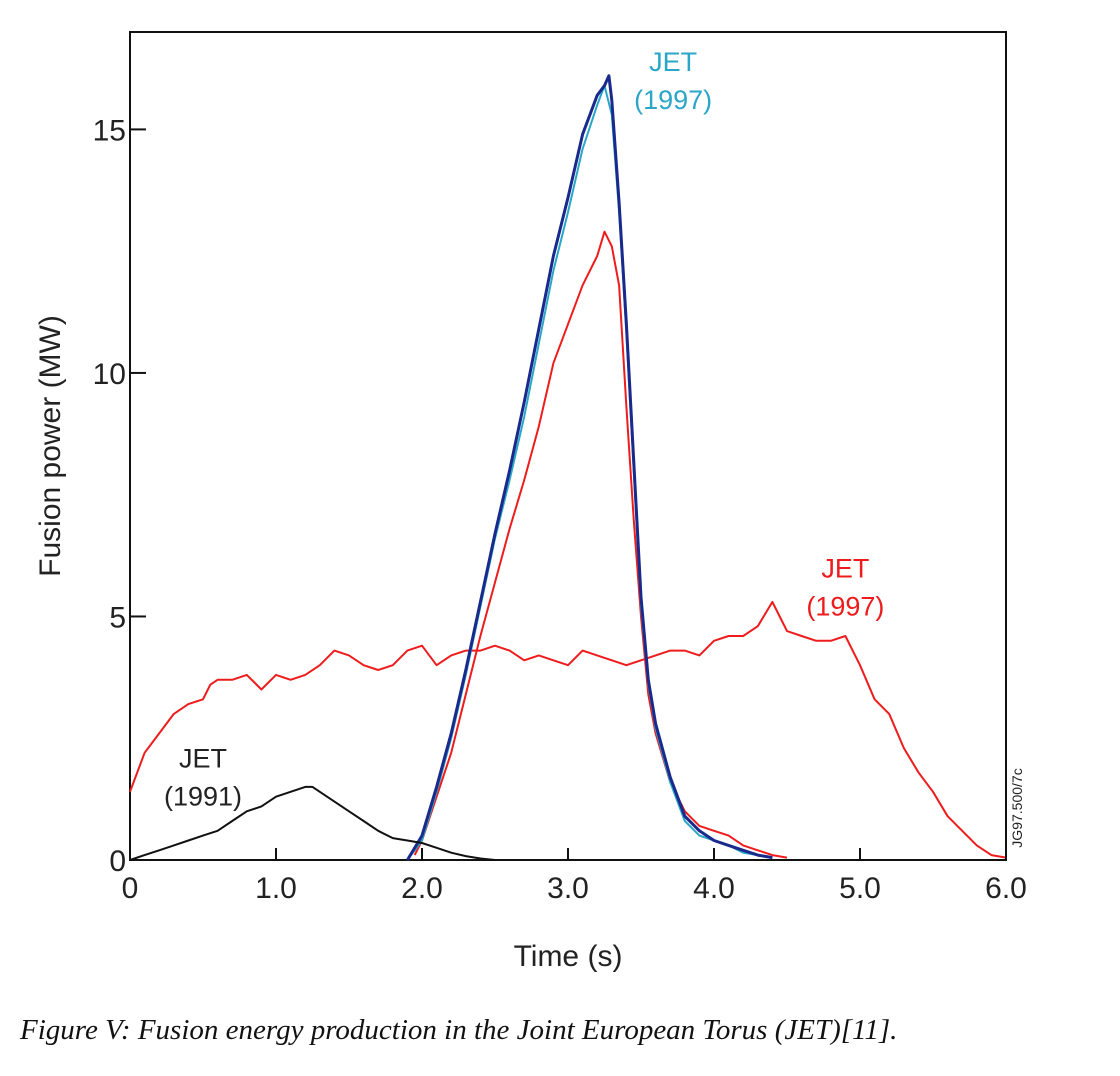 This screenshot has height=1076, width=1120. I want to click on x-tick-label: 6.0, so click(1006, 888).